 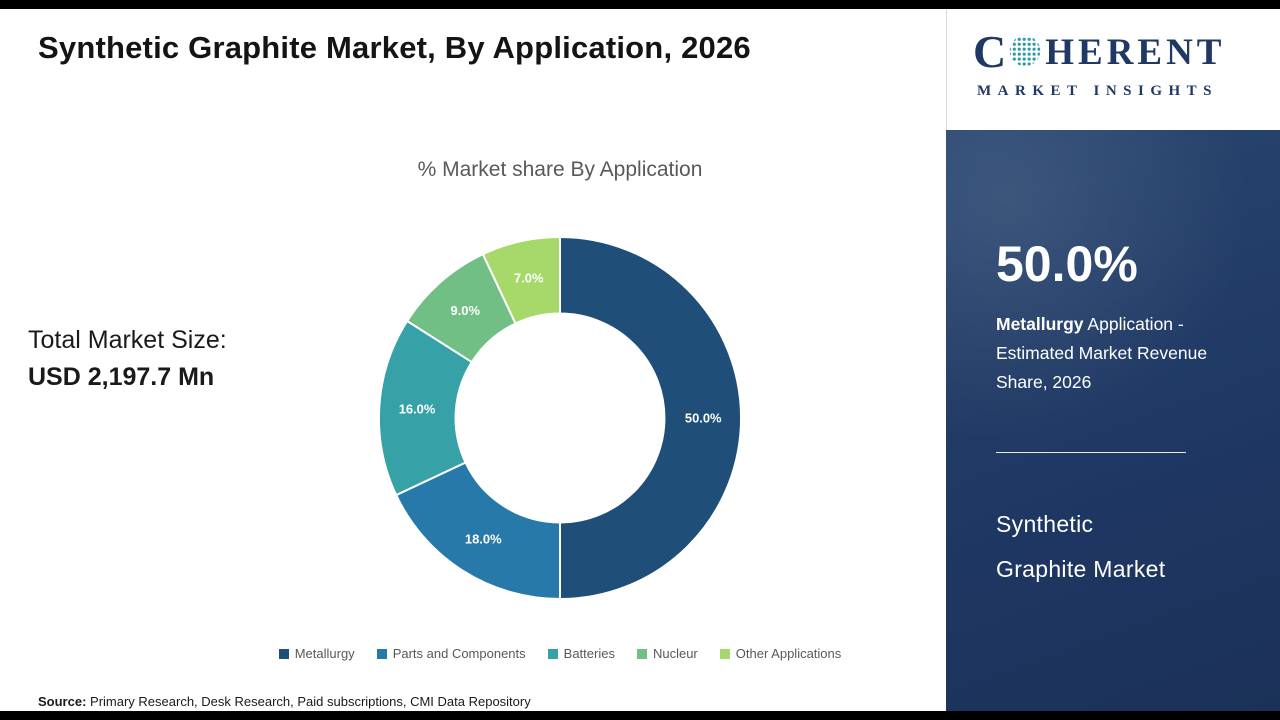 What do you see at coordinates (589, 653) in the screenshot?
I see `legend-label: Batteries` at bounding box center [589, 653].